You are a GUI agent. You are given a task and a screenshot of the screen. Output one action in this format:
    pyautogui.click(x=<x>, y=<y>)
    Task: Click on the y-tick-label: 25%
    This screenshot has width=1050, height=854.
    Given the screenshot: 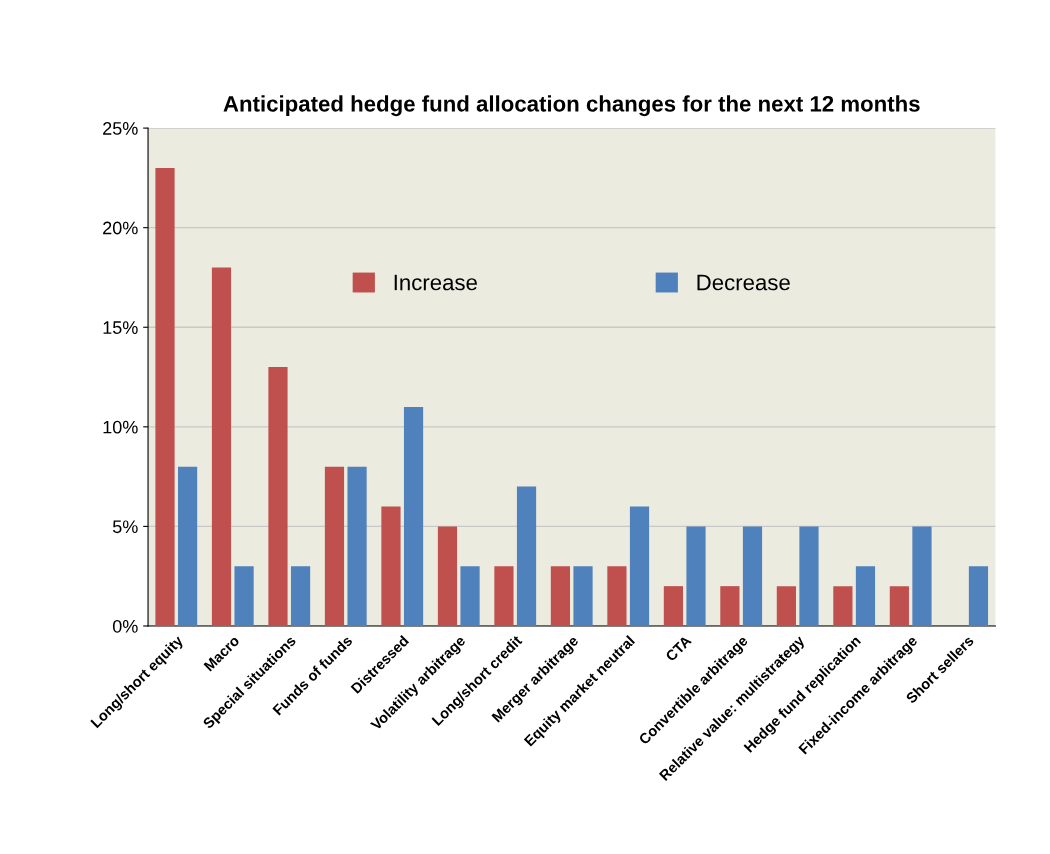 What is the action you would take?
    pyautogui.click(x=120, y=128)
    